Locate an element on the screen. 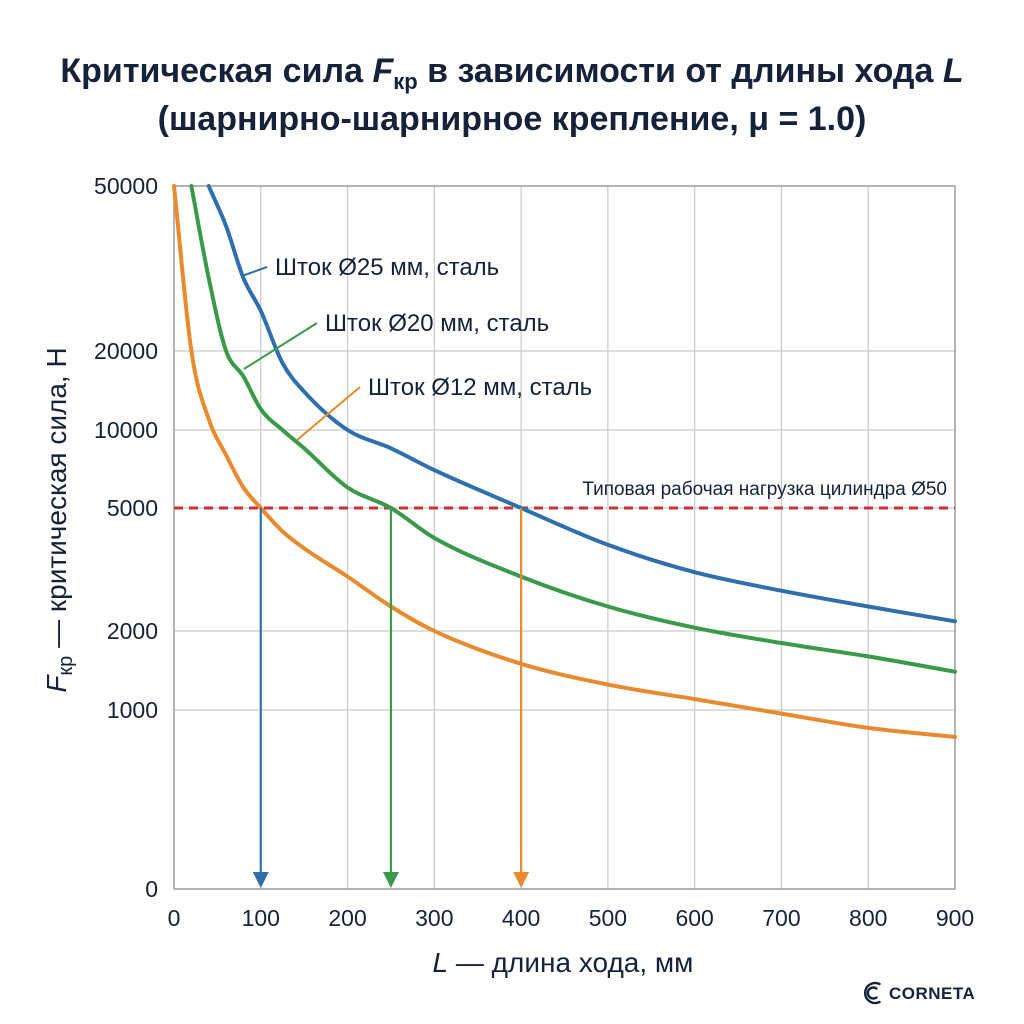 The image size is (1024, 1024). marker-layer is located at coordinates (391, 698).